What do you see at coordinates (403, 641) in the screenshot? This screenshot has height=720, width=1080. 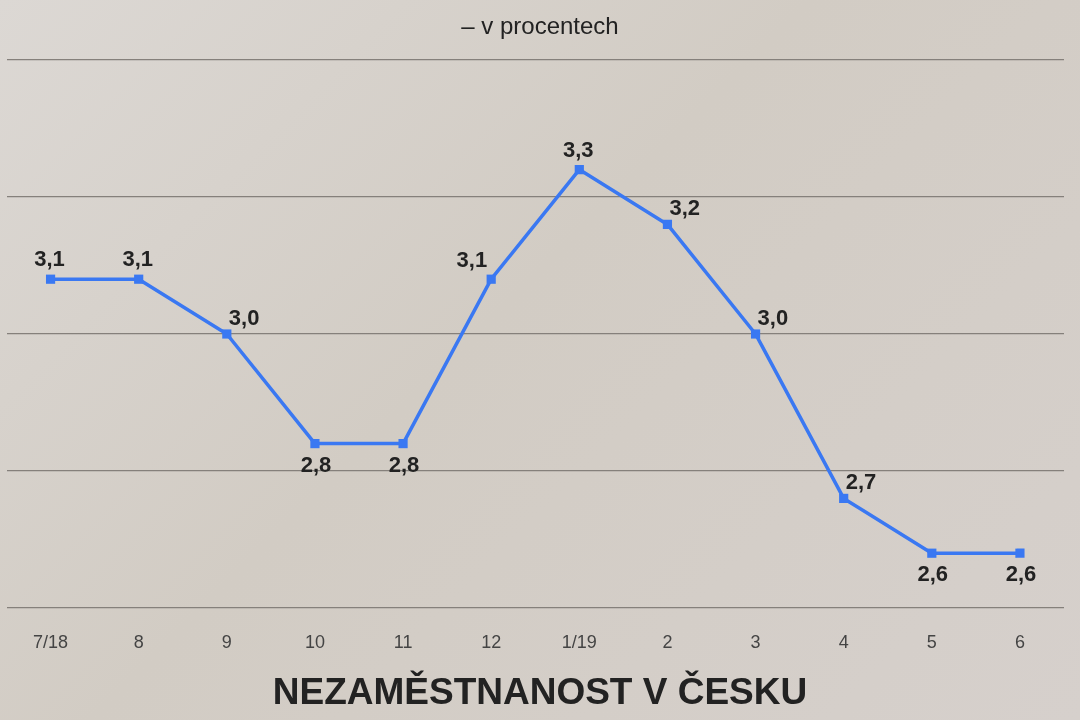 I see `x-tick-label: 11` at bounding box center [403, 641].